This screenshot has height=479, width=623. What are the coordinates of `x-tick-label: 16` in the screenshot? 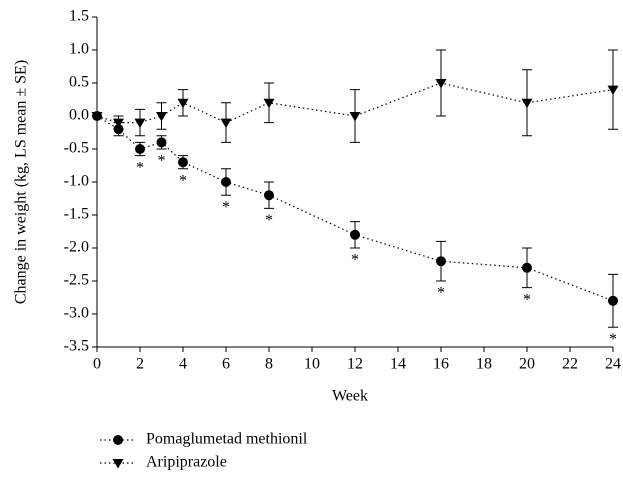 It's located at (441, 364).